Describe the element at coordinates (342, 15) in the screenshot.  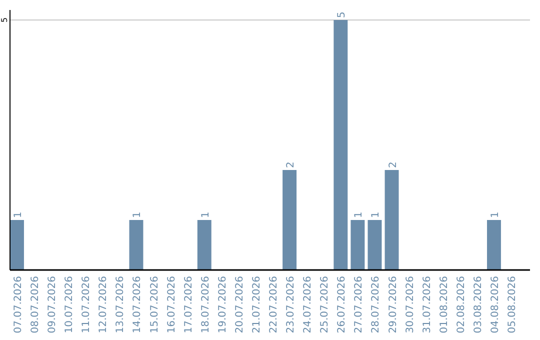
I see `data-label: 5` at that location.